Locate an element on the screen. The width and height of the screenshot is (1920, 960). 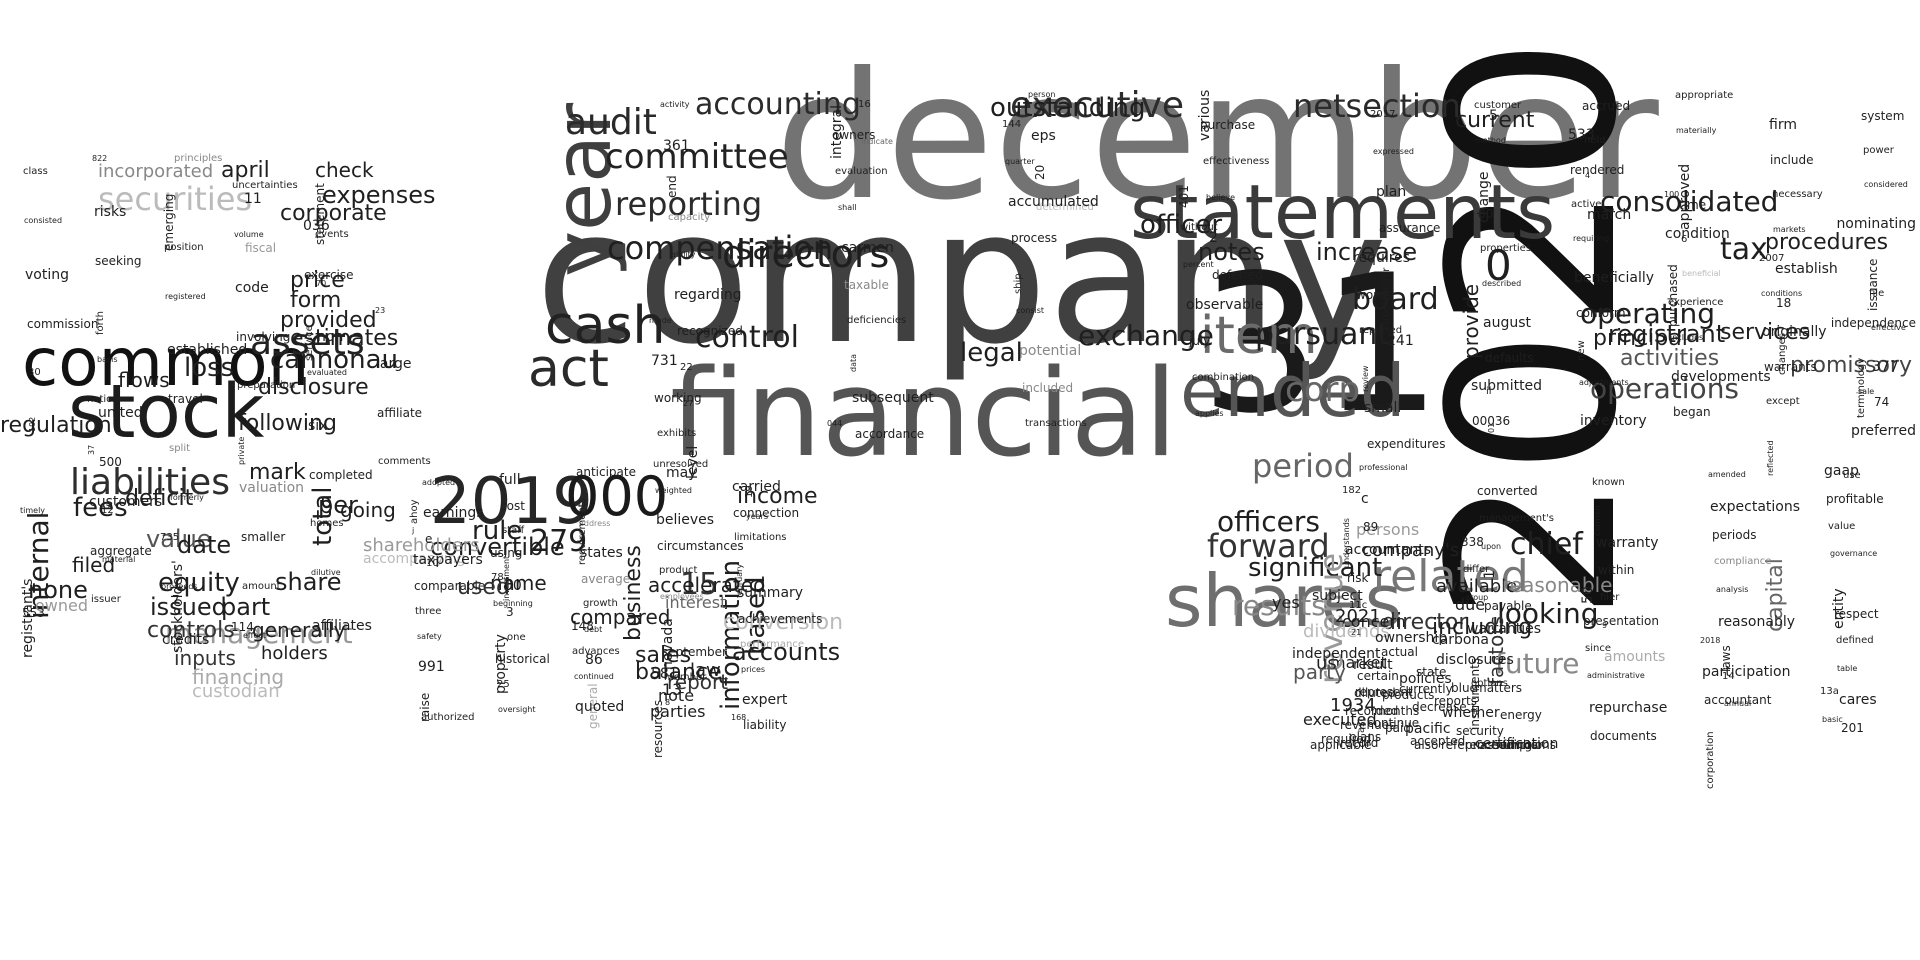
word-services: services is located at coordinates (1765, 332).